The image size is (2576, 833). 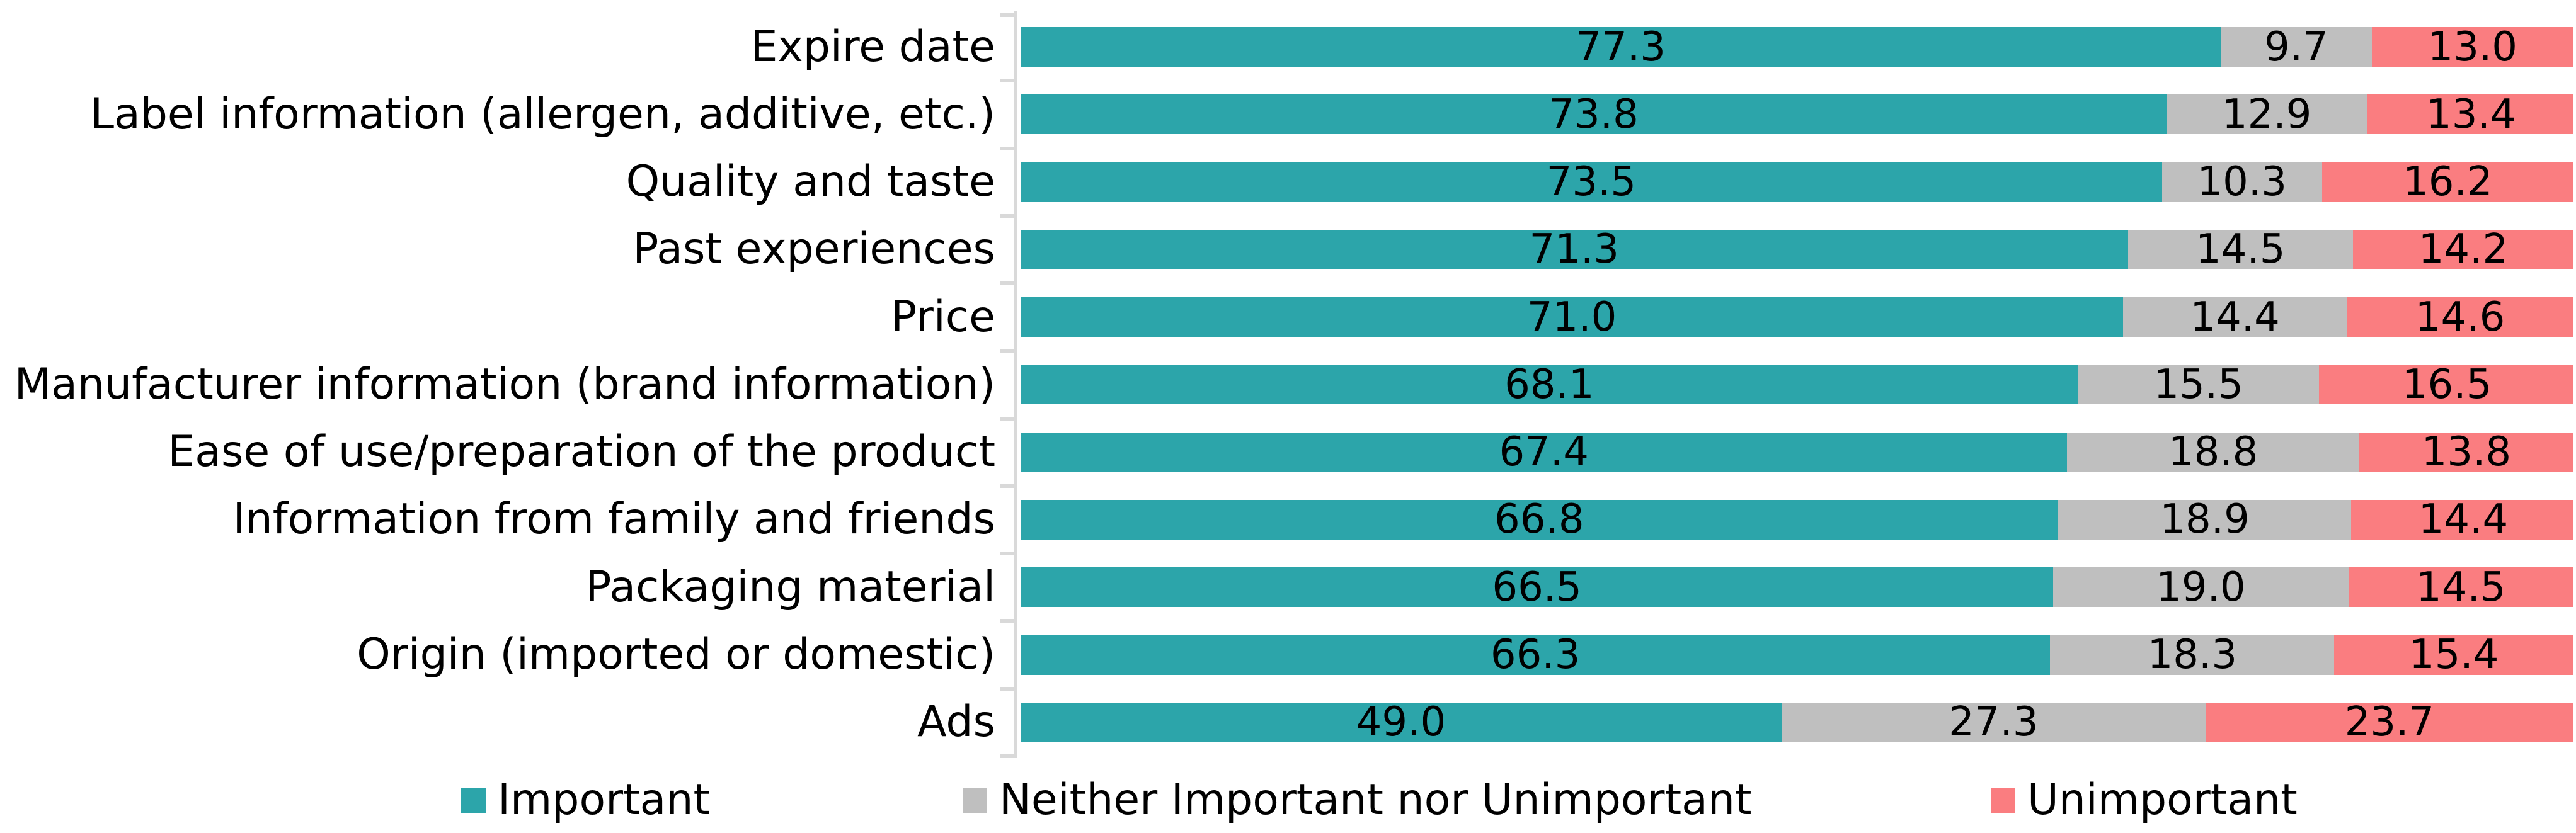 I want to click on bar-row: 49.0 27.3 23.7, so click(x=1797, y=722).